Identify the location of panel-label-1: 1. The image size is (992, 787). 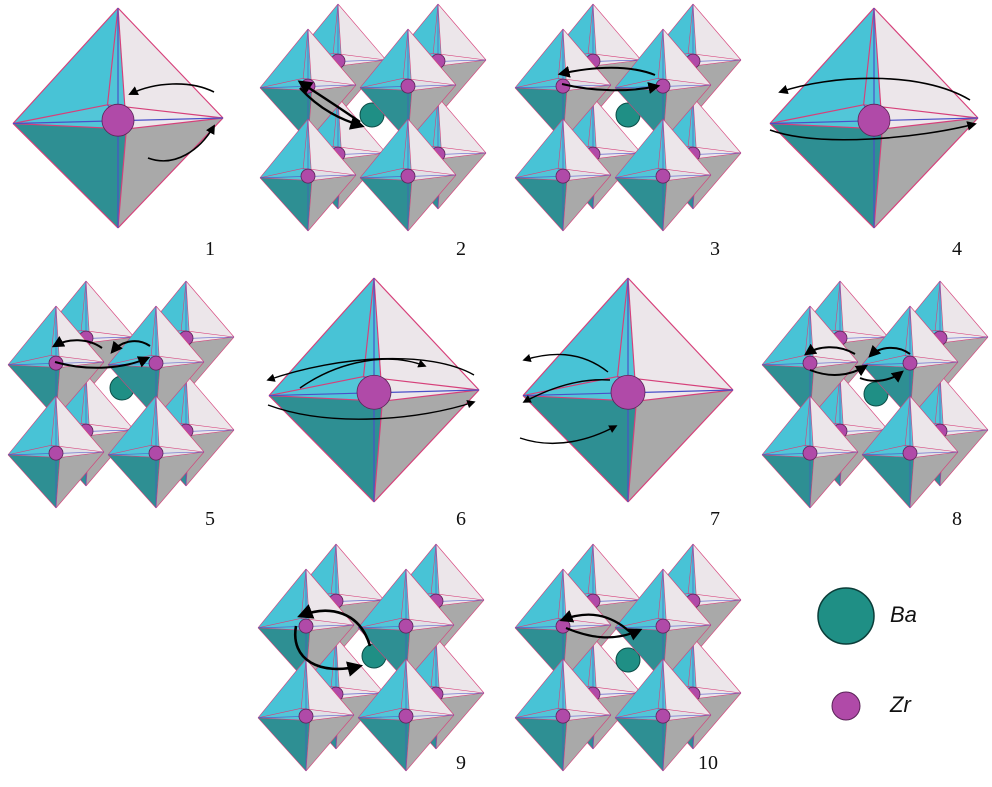
(210, 249).